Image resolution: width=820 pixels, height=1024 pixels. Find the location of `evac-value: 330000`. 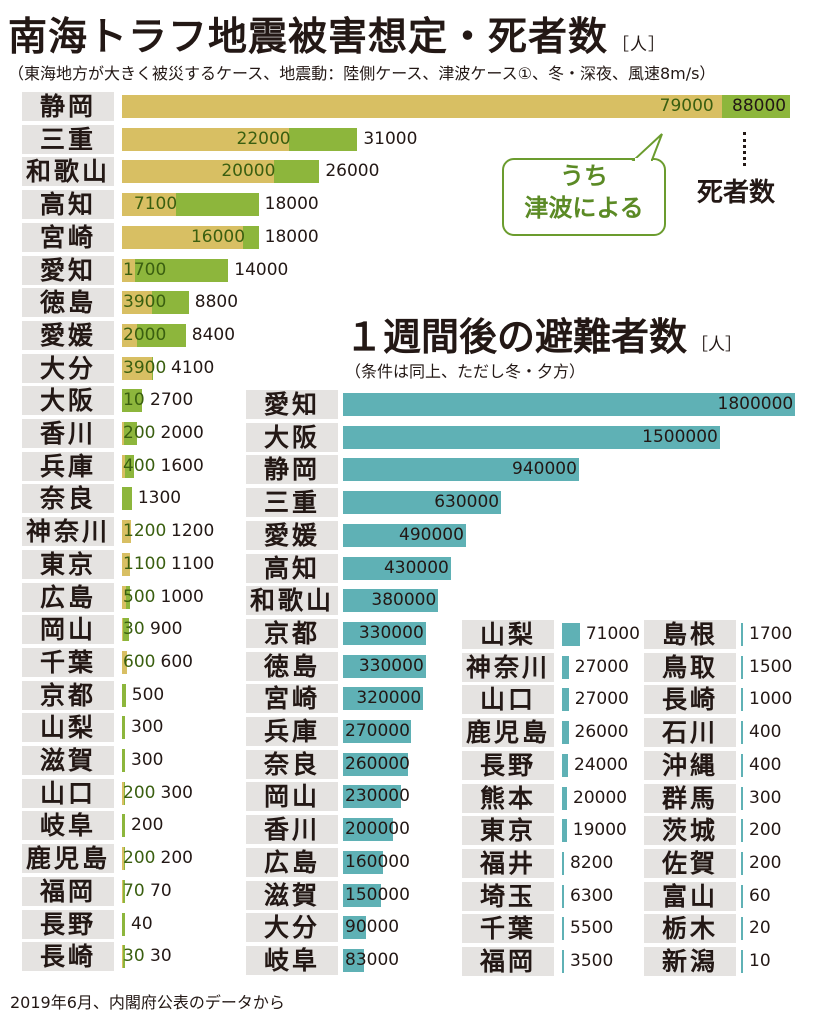

evac-value: 330000 is located at coordinates (391, 665).